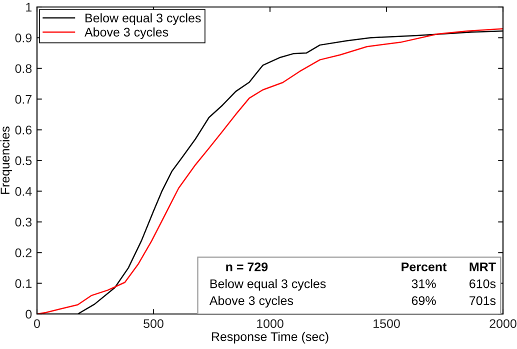  I want to click on y-tick-label: 0.4, so click(23, 191).